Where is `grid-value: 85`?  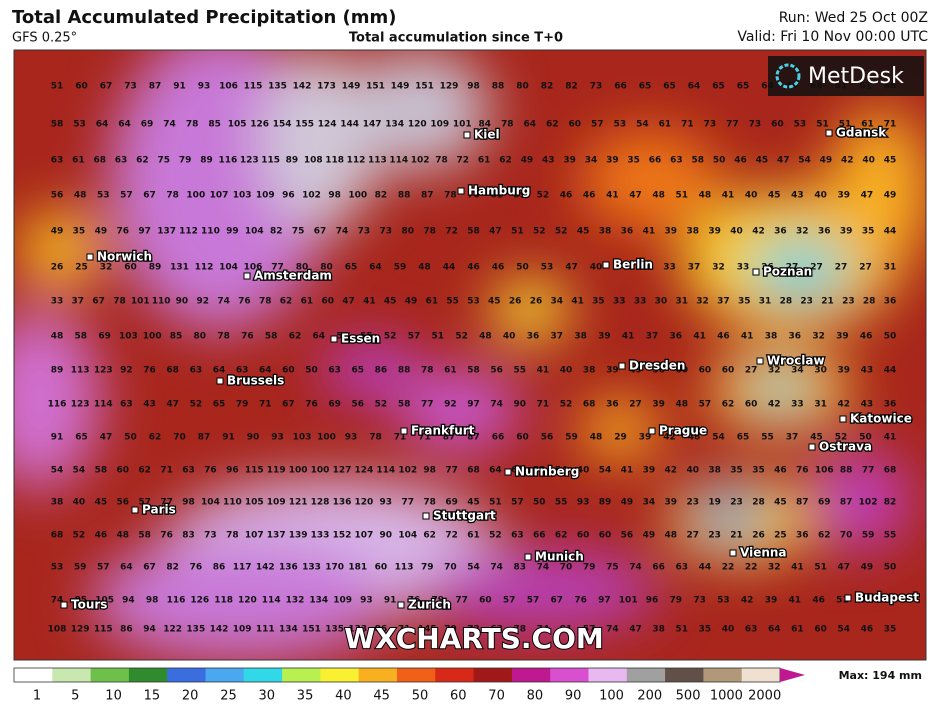 grid-value: 85 is located at coordinates (81, 601).